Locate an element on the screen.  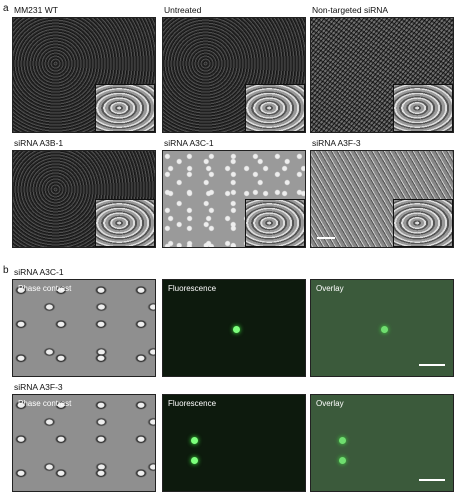
image-label: siRNA A3B-1 is located at coordinates (39, 143).